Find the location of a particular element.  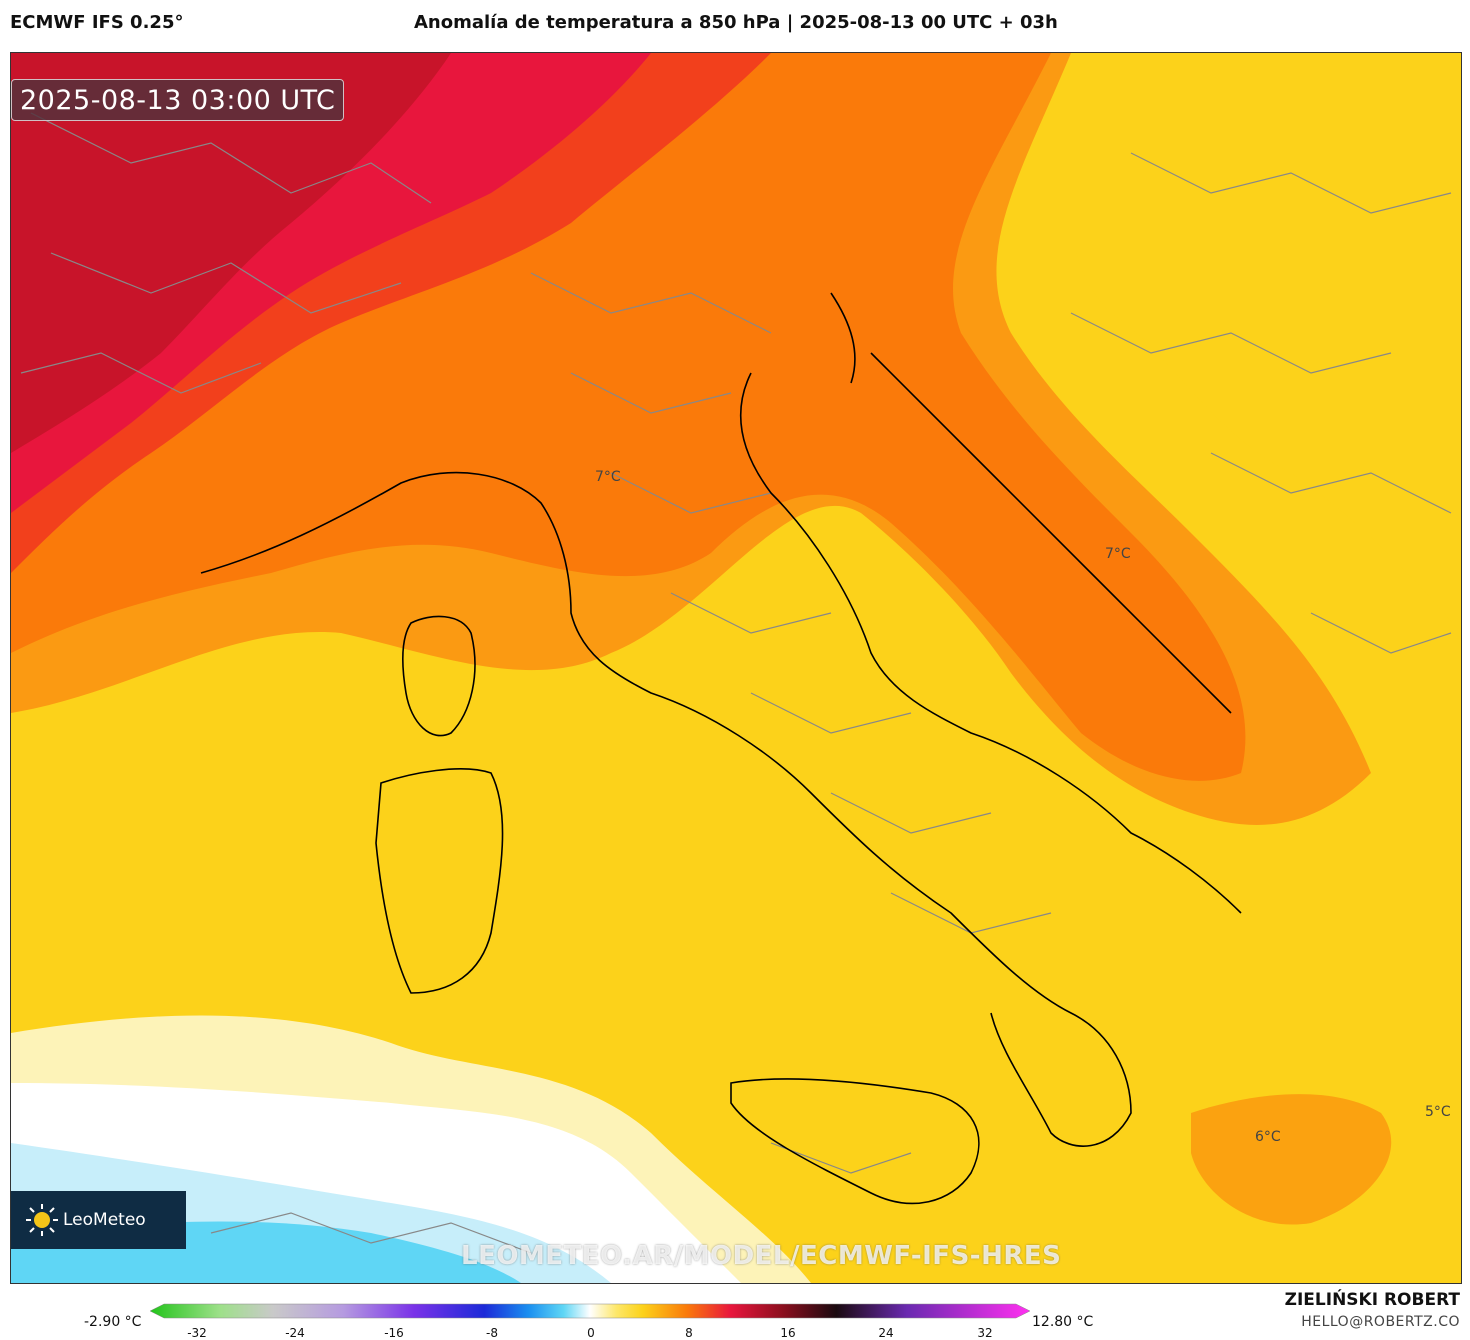

contour-label-4: 5°C is located at coordinates (1438, 1112).